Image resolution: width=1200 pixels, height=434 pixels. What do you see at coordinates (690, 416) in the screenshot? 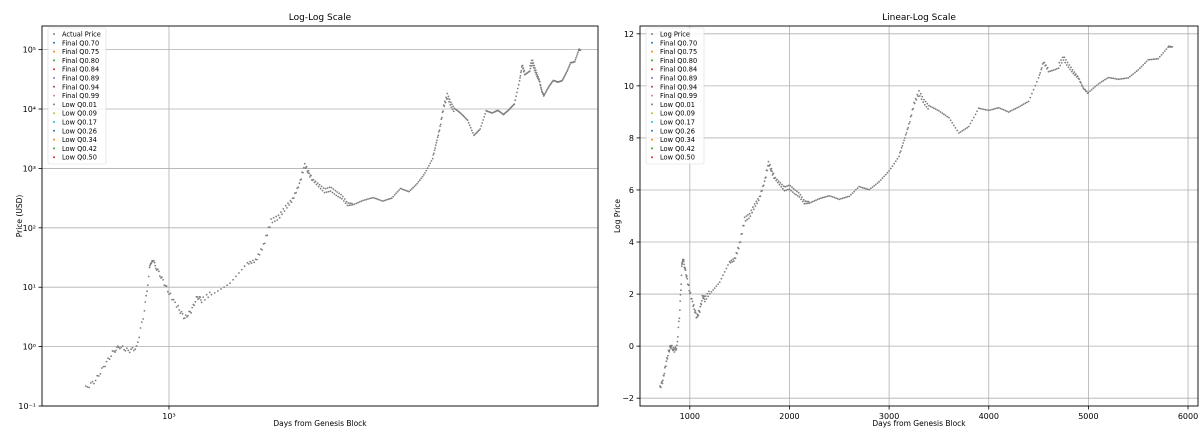
I see `x-tick-label: 1000` at bounding box center [690, 416].